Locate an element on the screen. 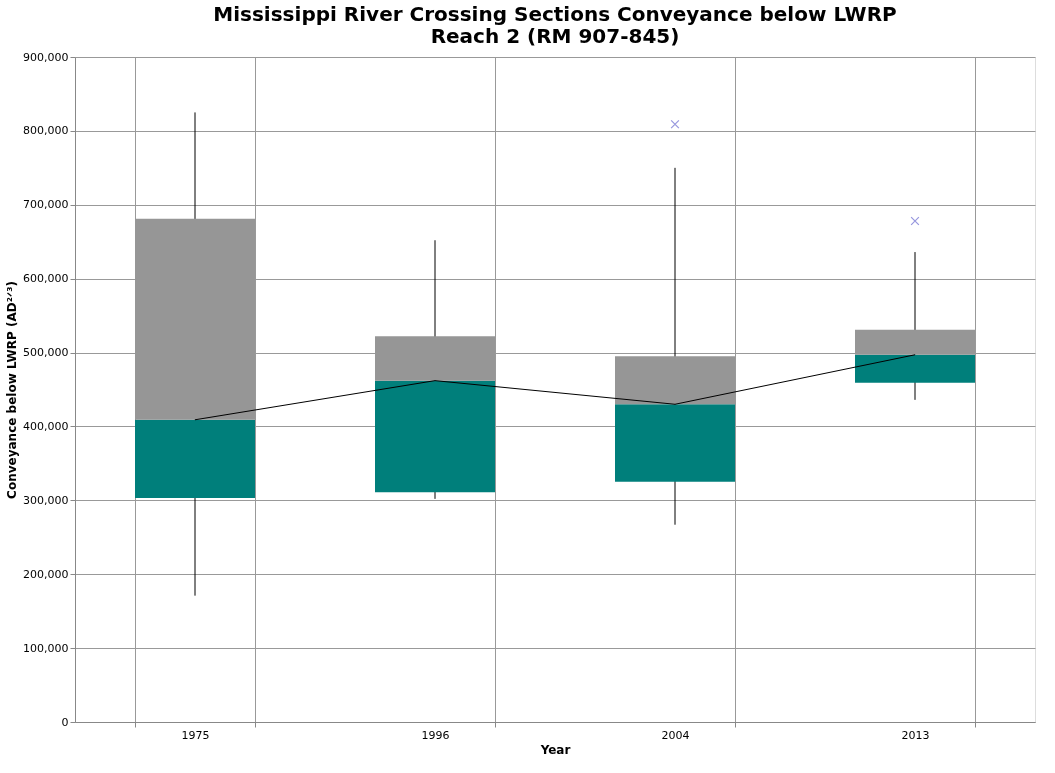 This screenshot has height=773, width=1055. x-tick-label: 2004 is located at coordinates (675, 735).